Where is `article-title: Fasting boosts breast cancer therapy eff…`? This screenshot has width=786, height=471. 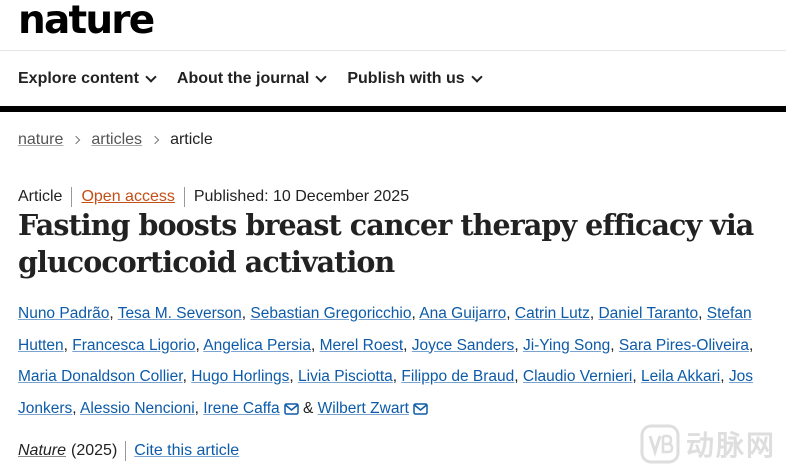 article-title: Fasting boosts breast cancer therapy eff… is located at coordinates (386, 243).